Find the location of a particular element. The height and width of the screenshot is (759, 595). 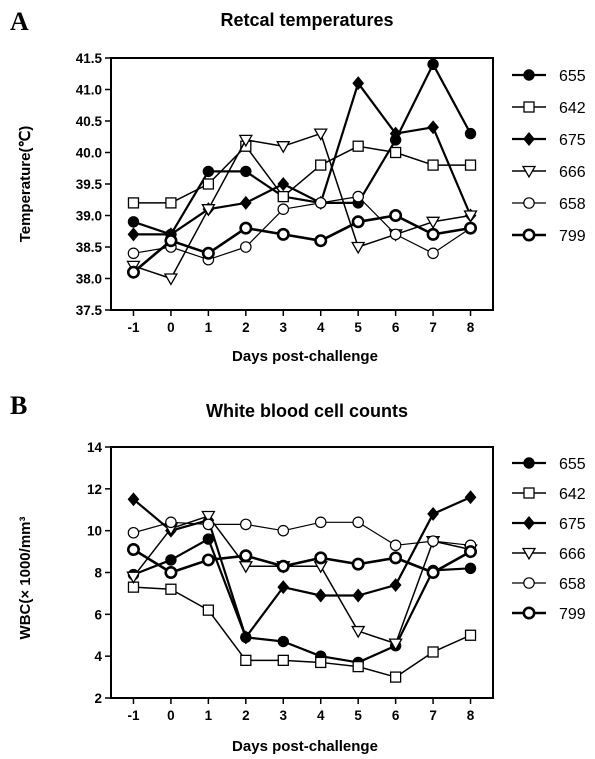

panel-letter-a: A is located at coordinates (19, 21).